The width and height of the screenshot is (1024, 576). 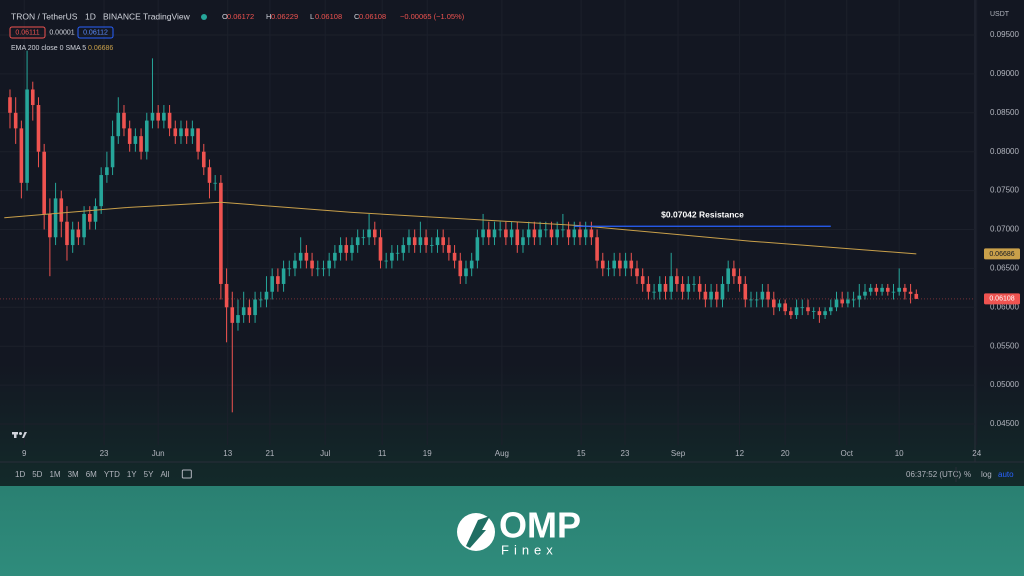 I want to click on ohlc-key: O, so click(x=225, y=16).